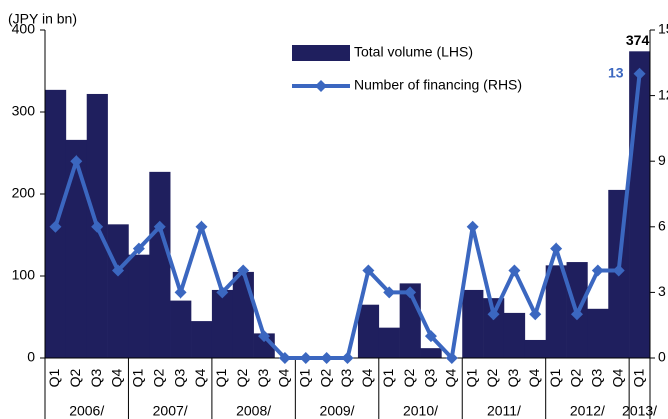 This screenshot has width=668, height=419. I want to click on x-group-label: 2011/, so click(504, 411).